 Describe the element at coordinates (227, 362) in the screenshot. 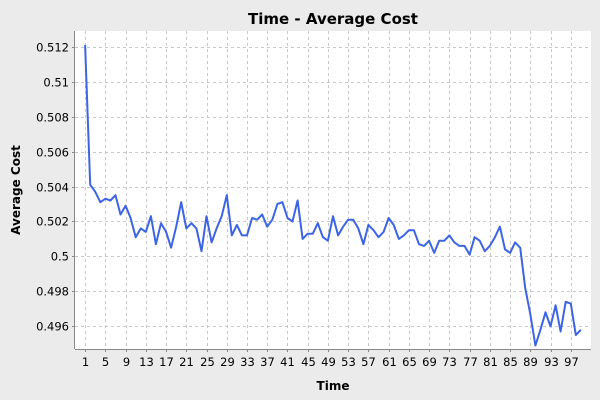

I see `x-tick-label: 29` at that location.